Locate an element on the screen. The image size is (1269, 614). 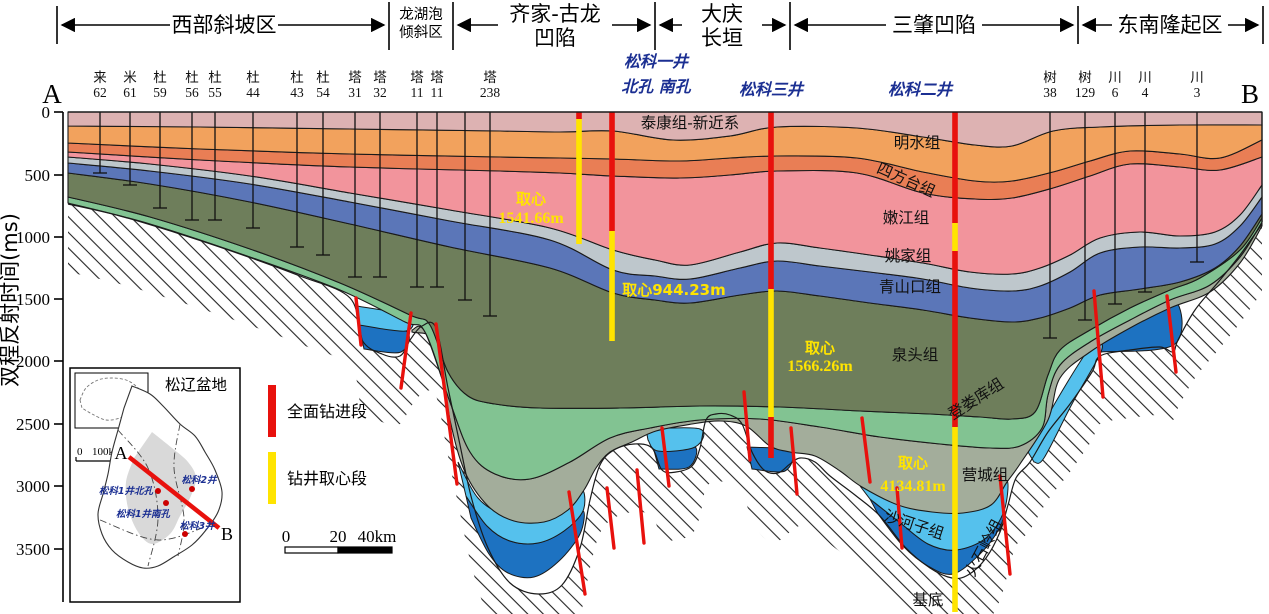
inset-well-sk1s: 松科1井南孔 is located at coordinates (143, 514).